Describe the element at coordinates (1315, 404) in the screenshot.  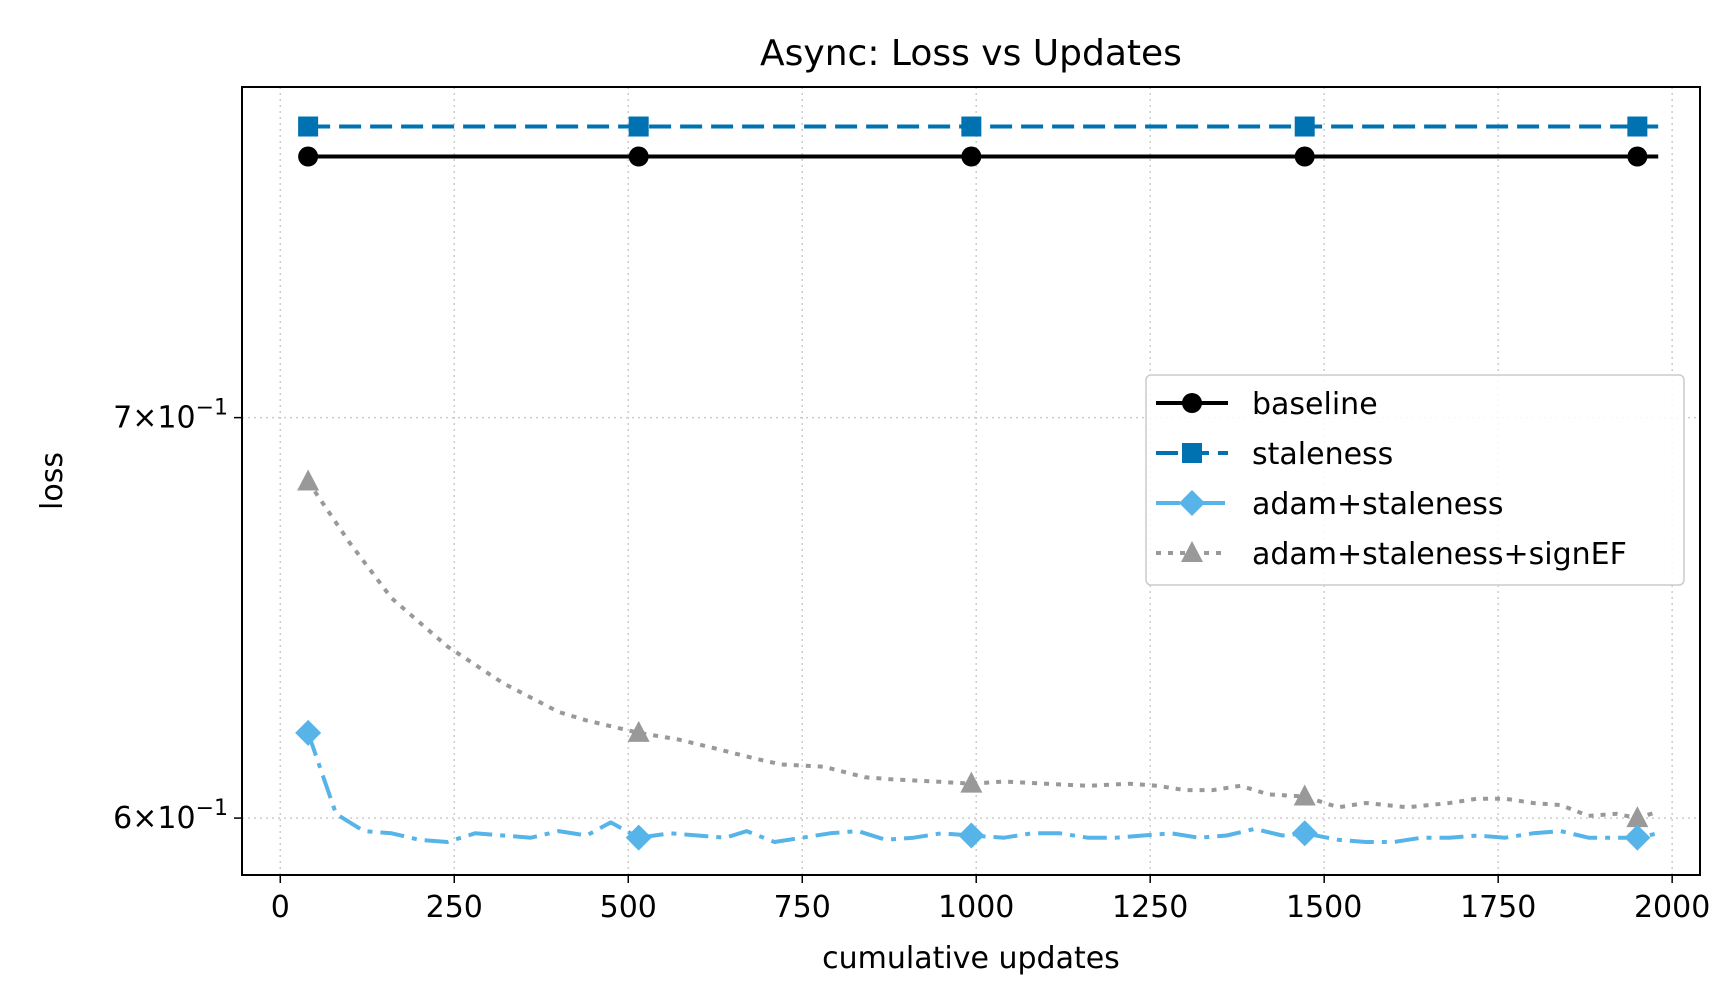
I see `legend-label: baseline` at that location.